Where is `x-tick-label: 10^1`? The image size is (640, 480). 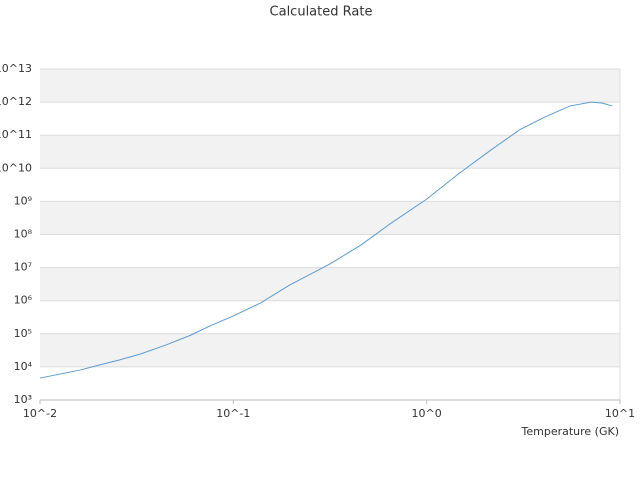 x-tick-label: 10^1 is located at coordinates (620, 413).